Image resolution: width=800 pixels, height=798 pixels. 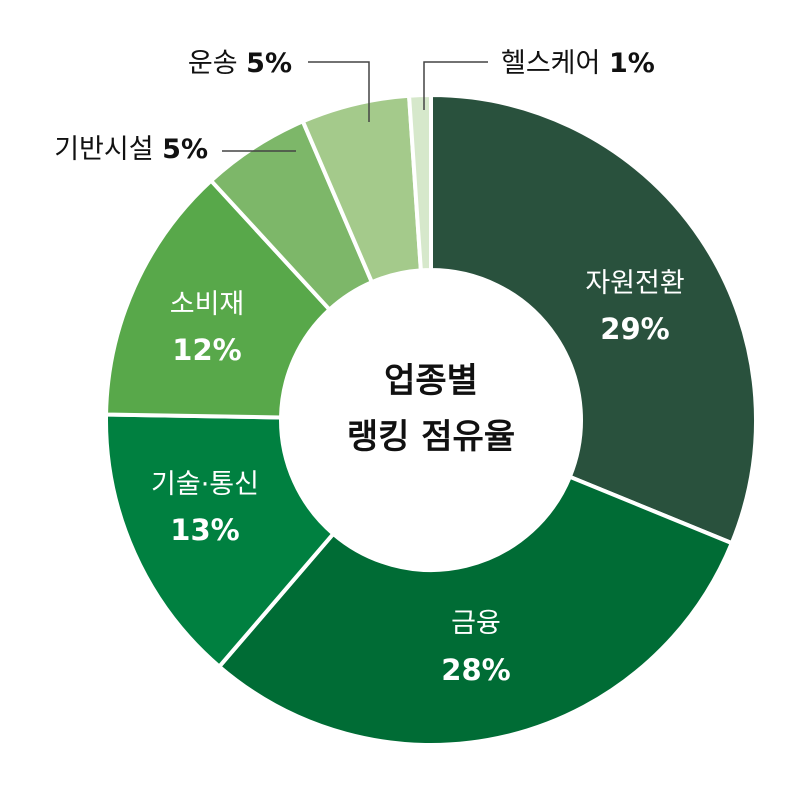 I want to click on slice-label-value: 13%, so click(x=204, y=530).